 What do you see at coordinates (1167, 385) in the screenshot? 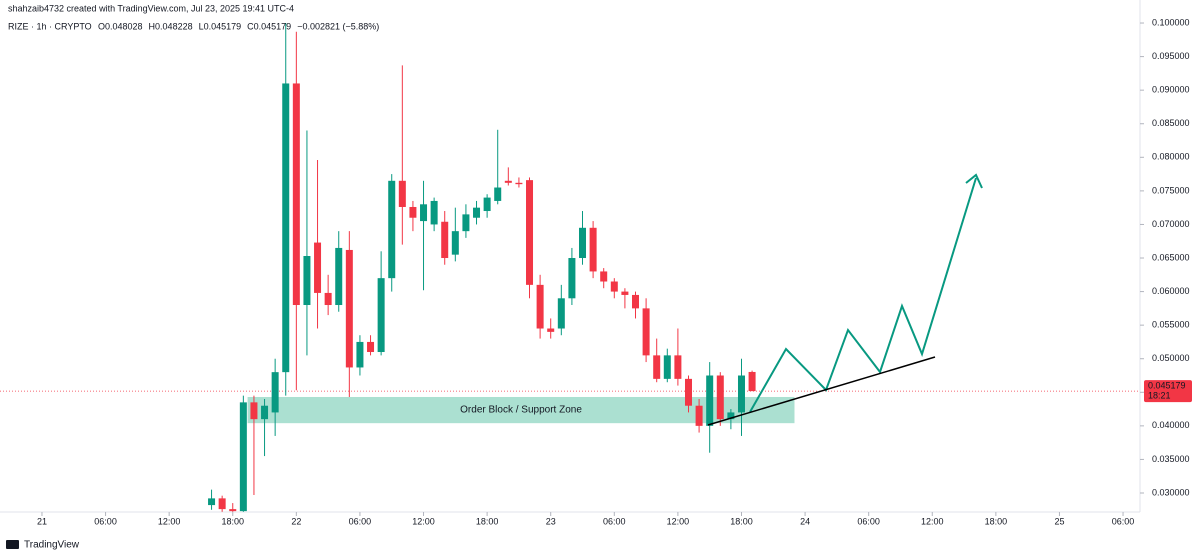
I see `price-label: 0.045179` at bounding box center [1167, 385].